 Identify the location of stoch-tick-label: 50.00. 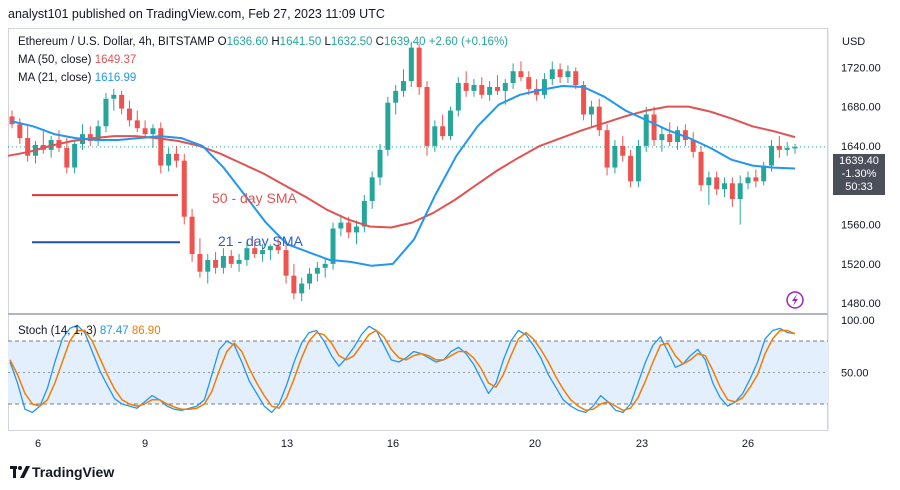
(855, 374).